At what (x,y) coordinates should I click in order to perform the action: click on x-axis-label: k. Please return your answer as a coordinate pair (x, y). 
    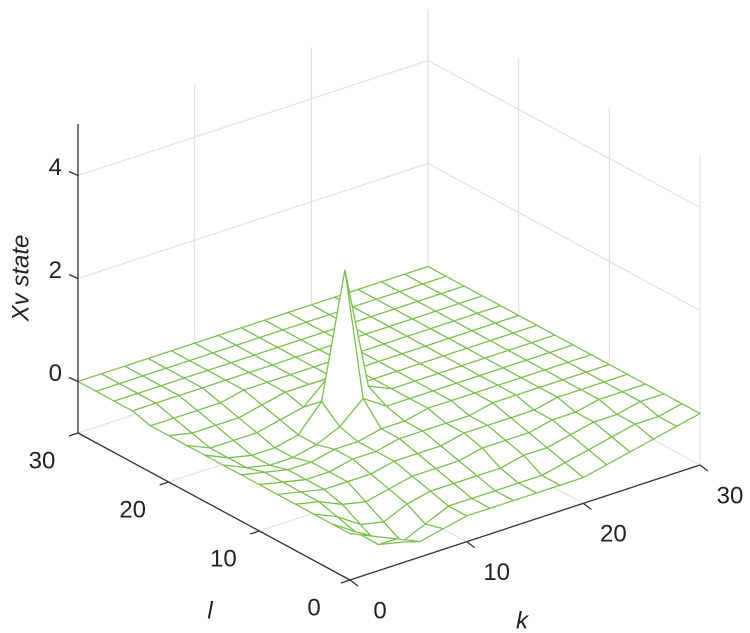
    Looking at the image, I should click on (523, 620).